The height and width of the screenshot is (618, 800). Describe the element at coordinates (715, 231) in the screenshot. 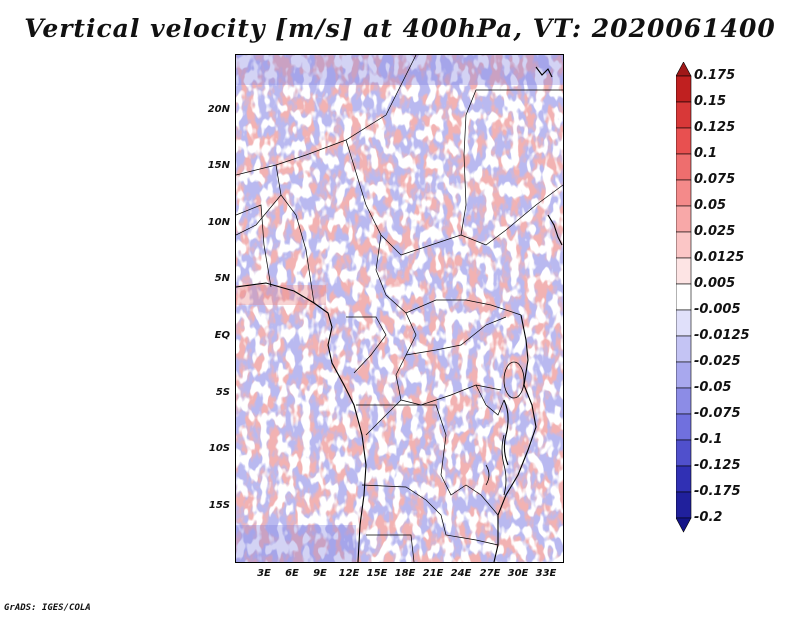

I see `colorbar-label: 0.025` at that location.